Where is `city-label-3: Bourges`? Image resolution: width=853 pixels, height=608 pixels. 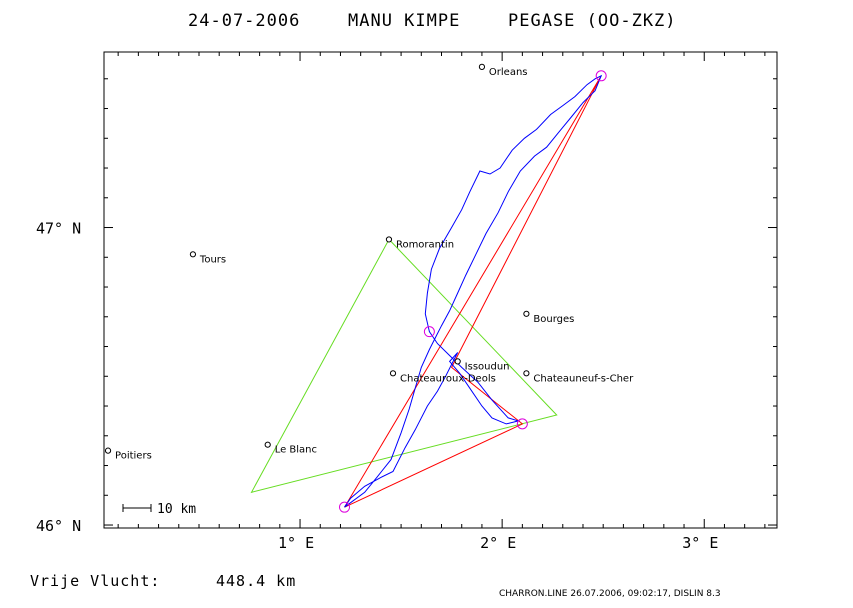 city-label-3: Bourges is located at coordinates (553, 319).